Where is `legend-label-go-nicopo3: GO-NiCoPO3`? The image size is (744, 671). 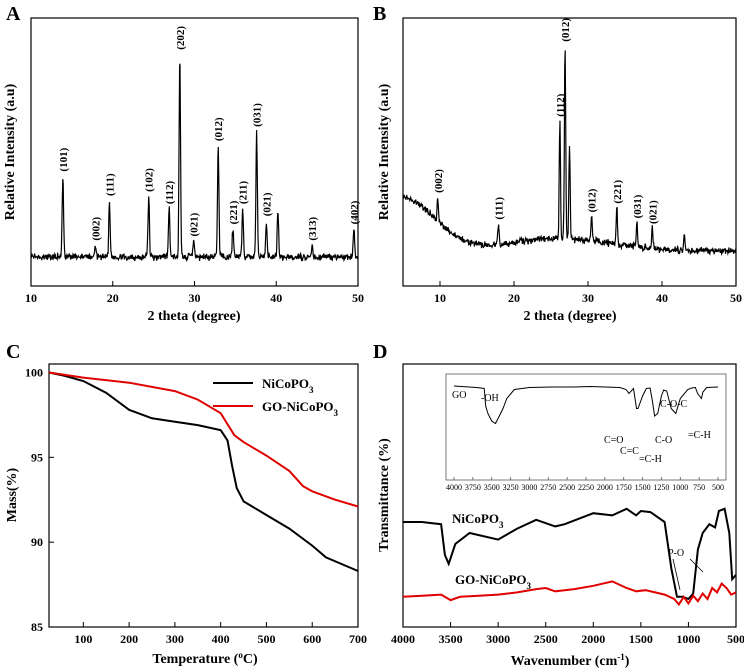
legend-label-go-nicopo3: GO-NiCoPO3 is located at coordinates (300, 408).